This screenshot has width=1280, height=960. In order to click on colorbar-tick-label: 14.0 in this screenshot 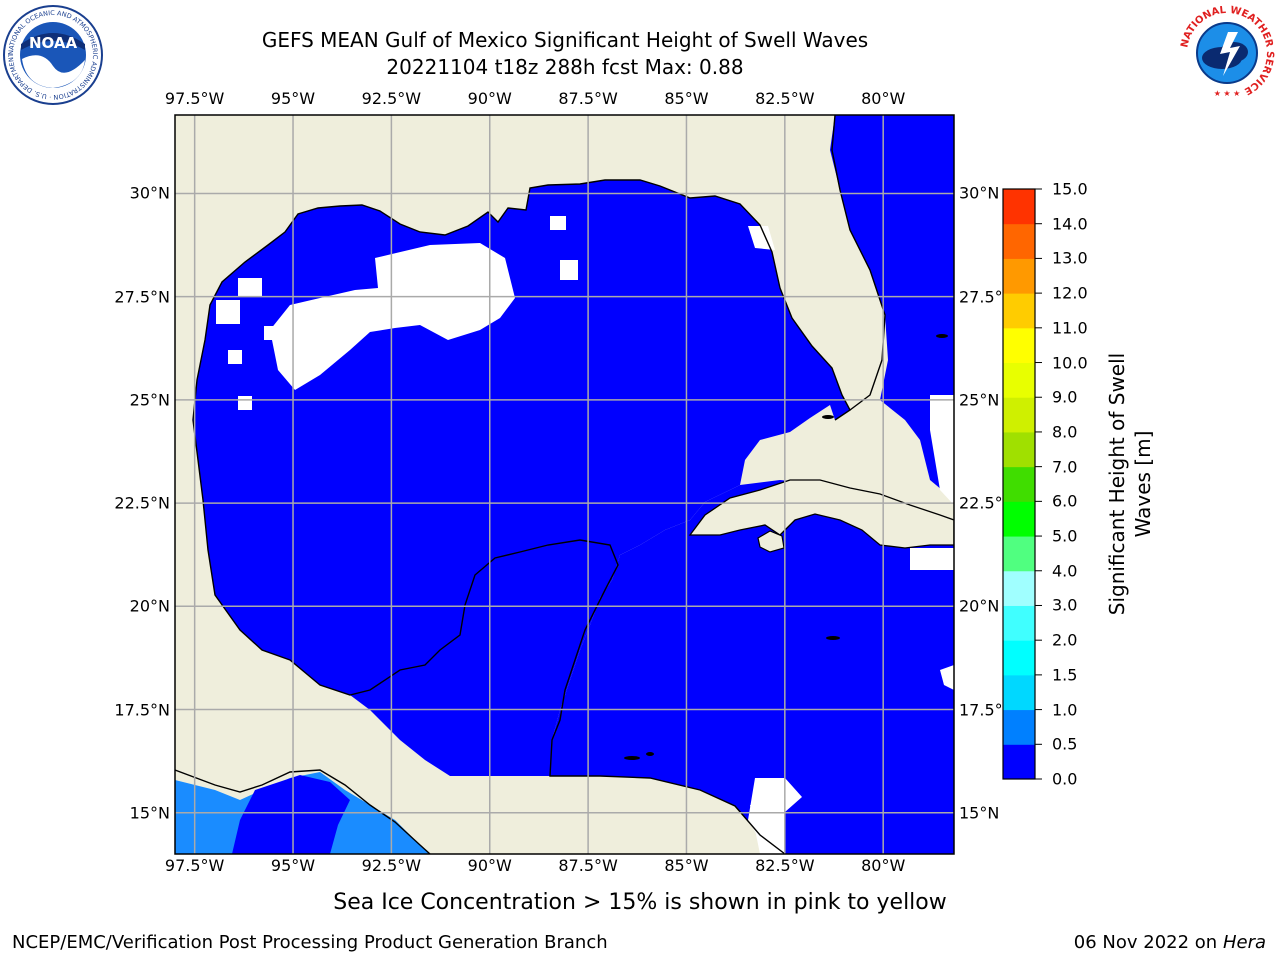, I will do `click(1070, 224)`.